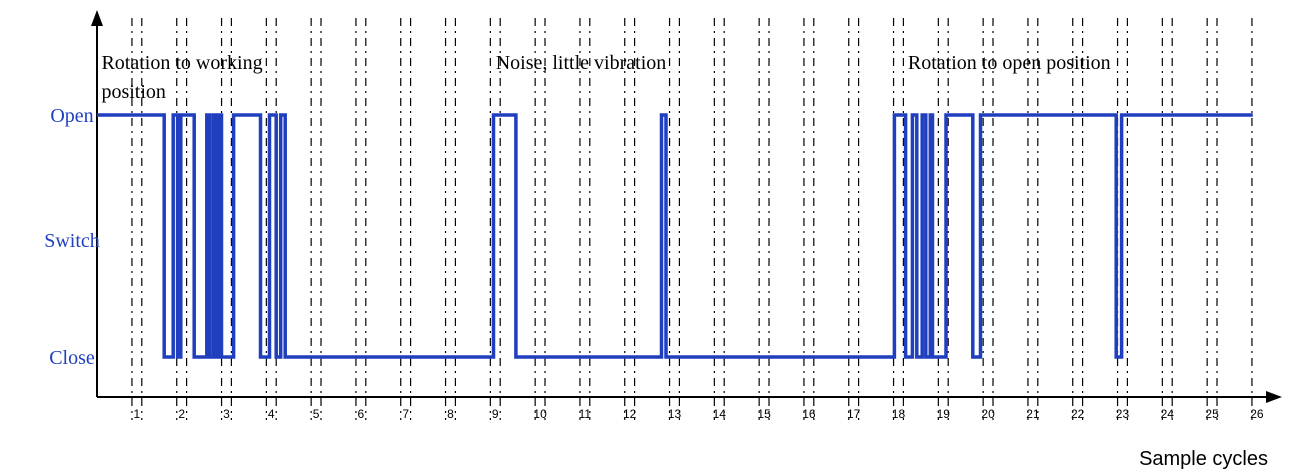 This screenshot has height=473, width=1305. I want to click on x-tick-label: 10, so click(540, 414).